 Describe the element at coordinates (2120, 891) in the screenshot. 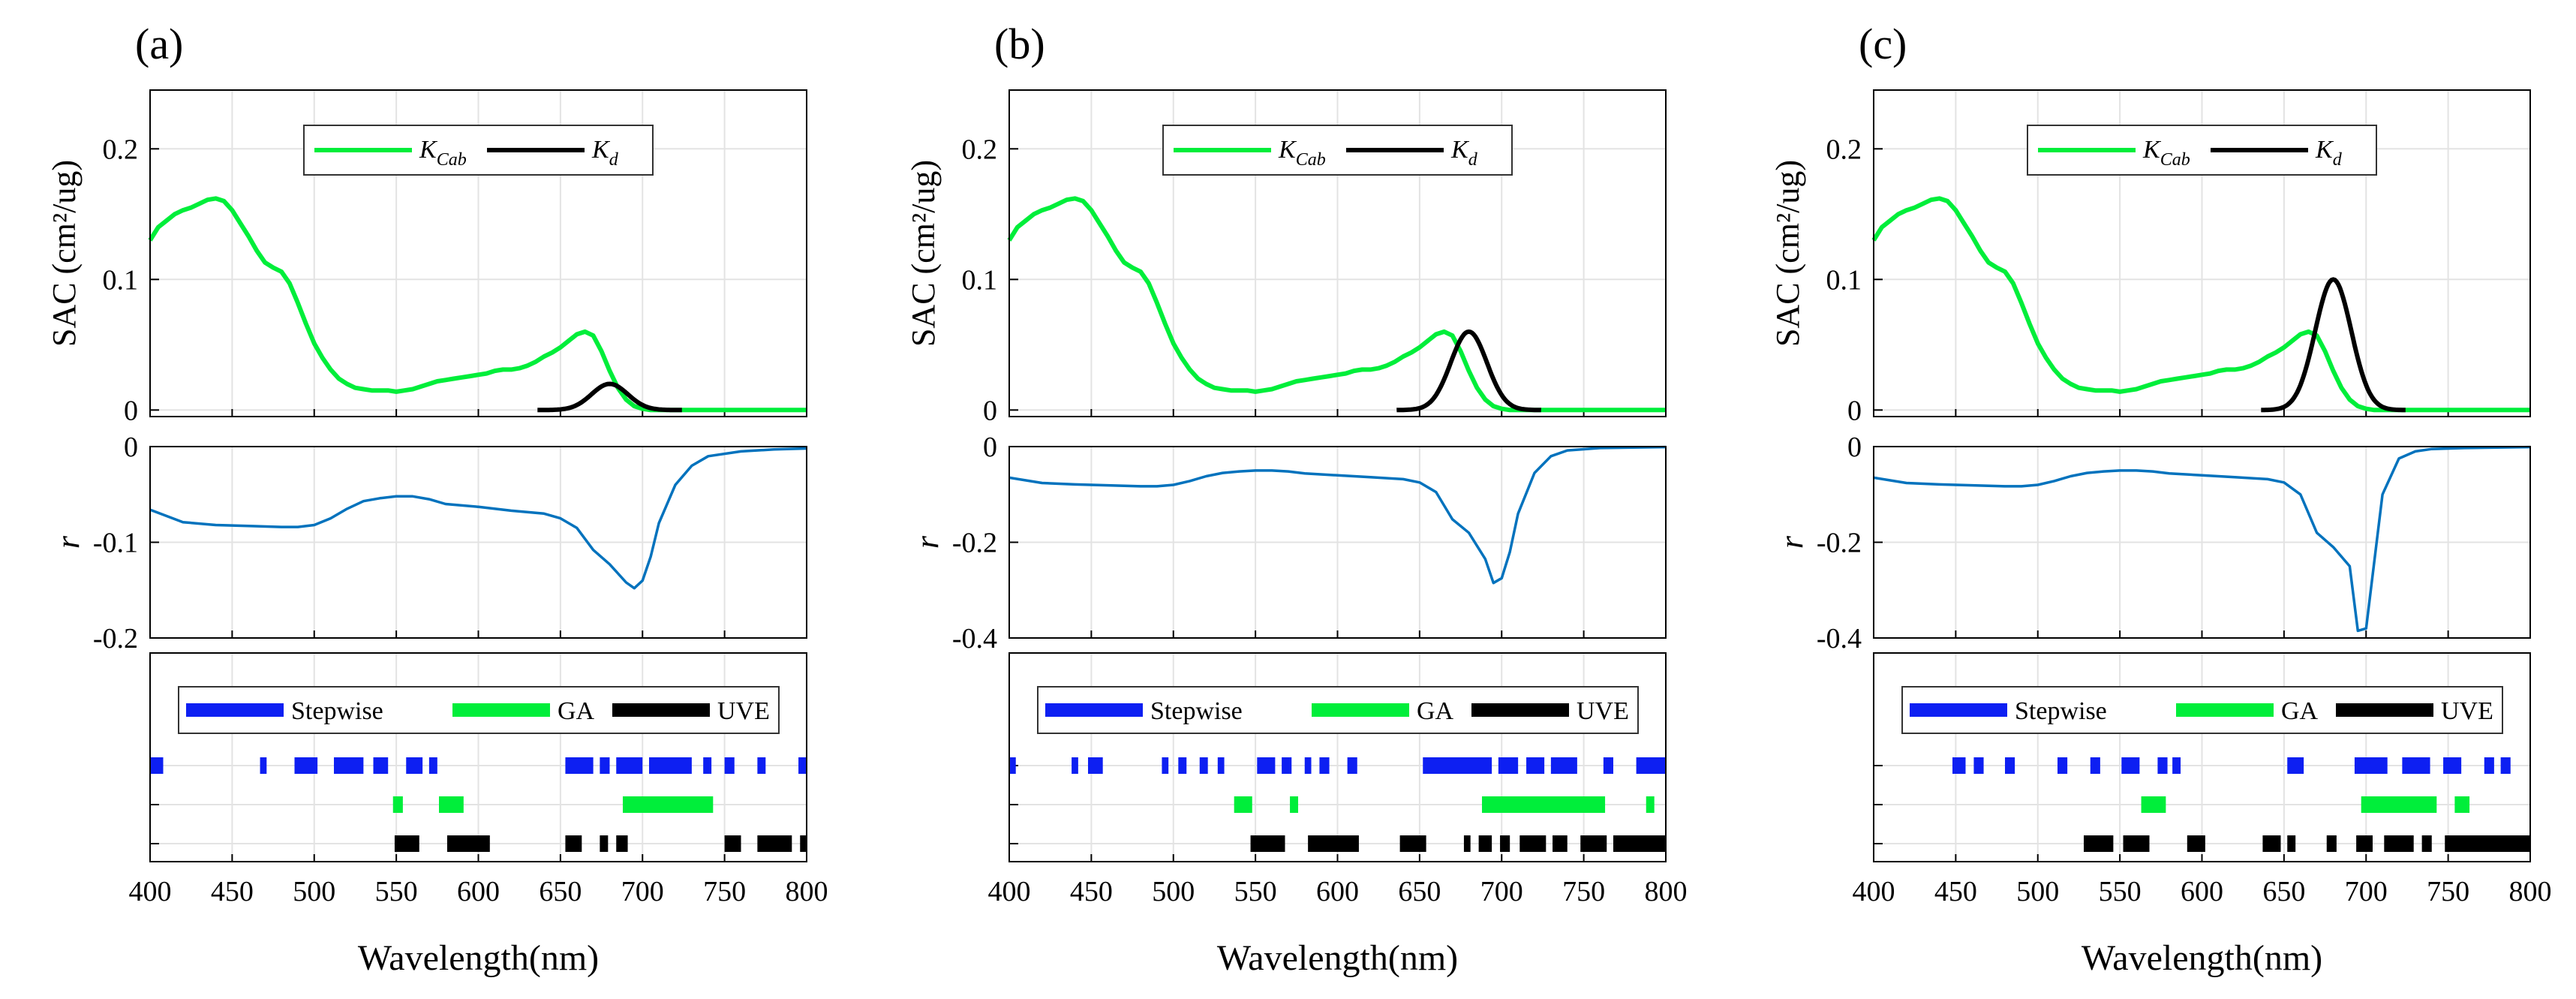

I see `x-tick-label: 550` at that location.